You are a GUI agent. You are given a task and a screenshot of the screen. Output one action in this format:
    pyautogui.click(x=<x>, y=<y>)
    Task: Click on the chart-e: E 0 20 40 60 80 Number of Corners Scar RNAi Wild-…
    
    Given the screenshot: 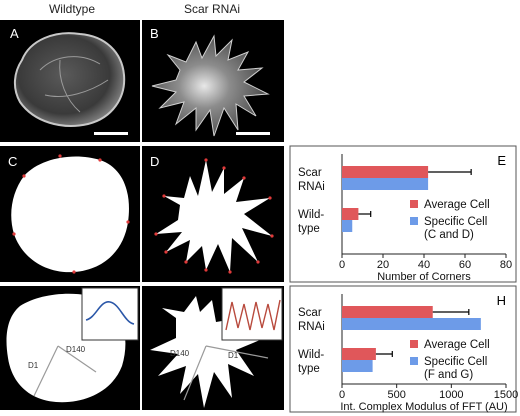 What is the action you would take?
    pyautogui.click(x=403, y=214)
    